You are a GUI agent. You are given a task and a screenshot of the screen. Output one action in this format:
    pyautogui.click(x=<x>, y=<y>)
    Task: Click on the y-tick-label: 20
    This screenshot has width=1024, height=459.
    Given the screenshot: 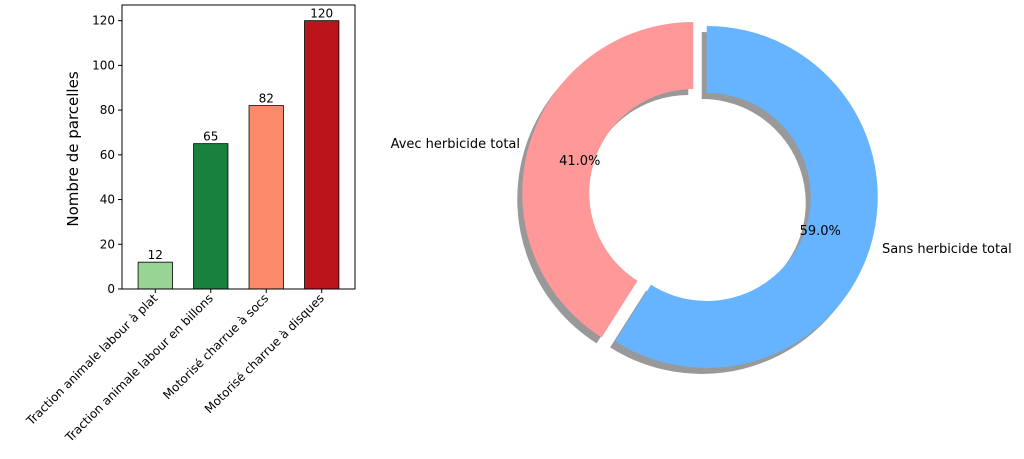 What is the action you would take?
    pyautogui.click(x=107, y=244)
    